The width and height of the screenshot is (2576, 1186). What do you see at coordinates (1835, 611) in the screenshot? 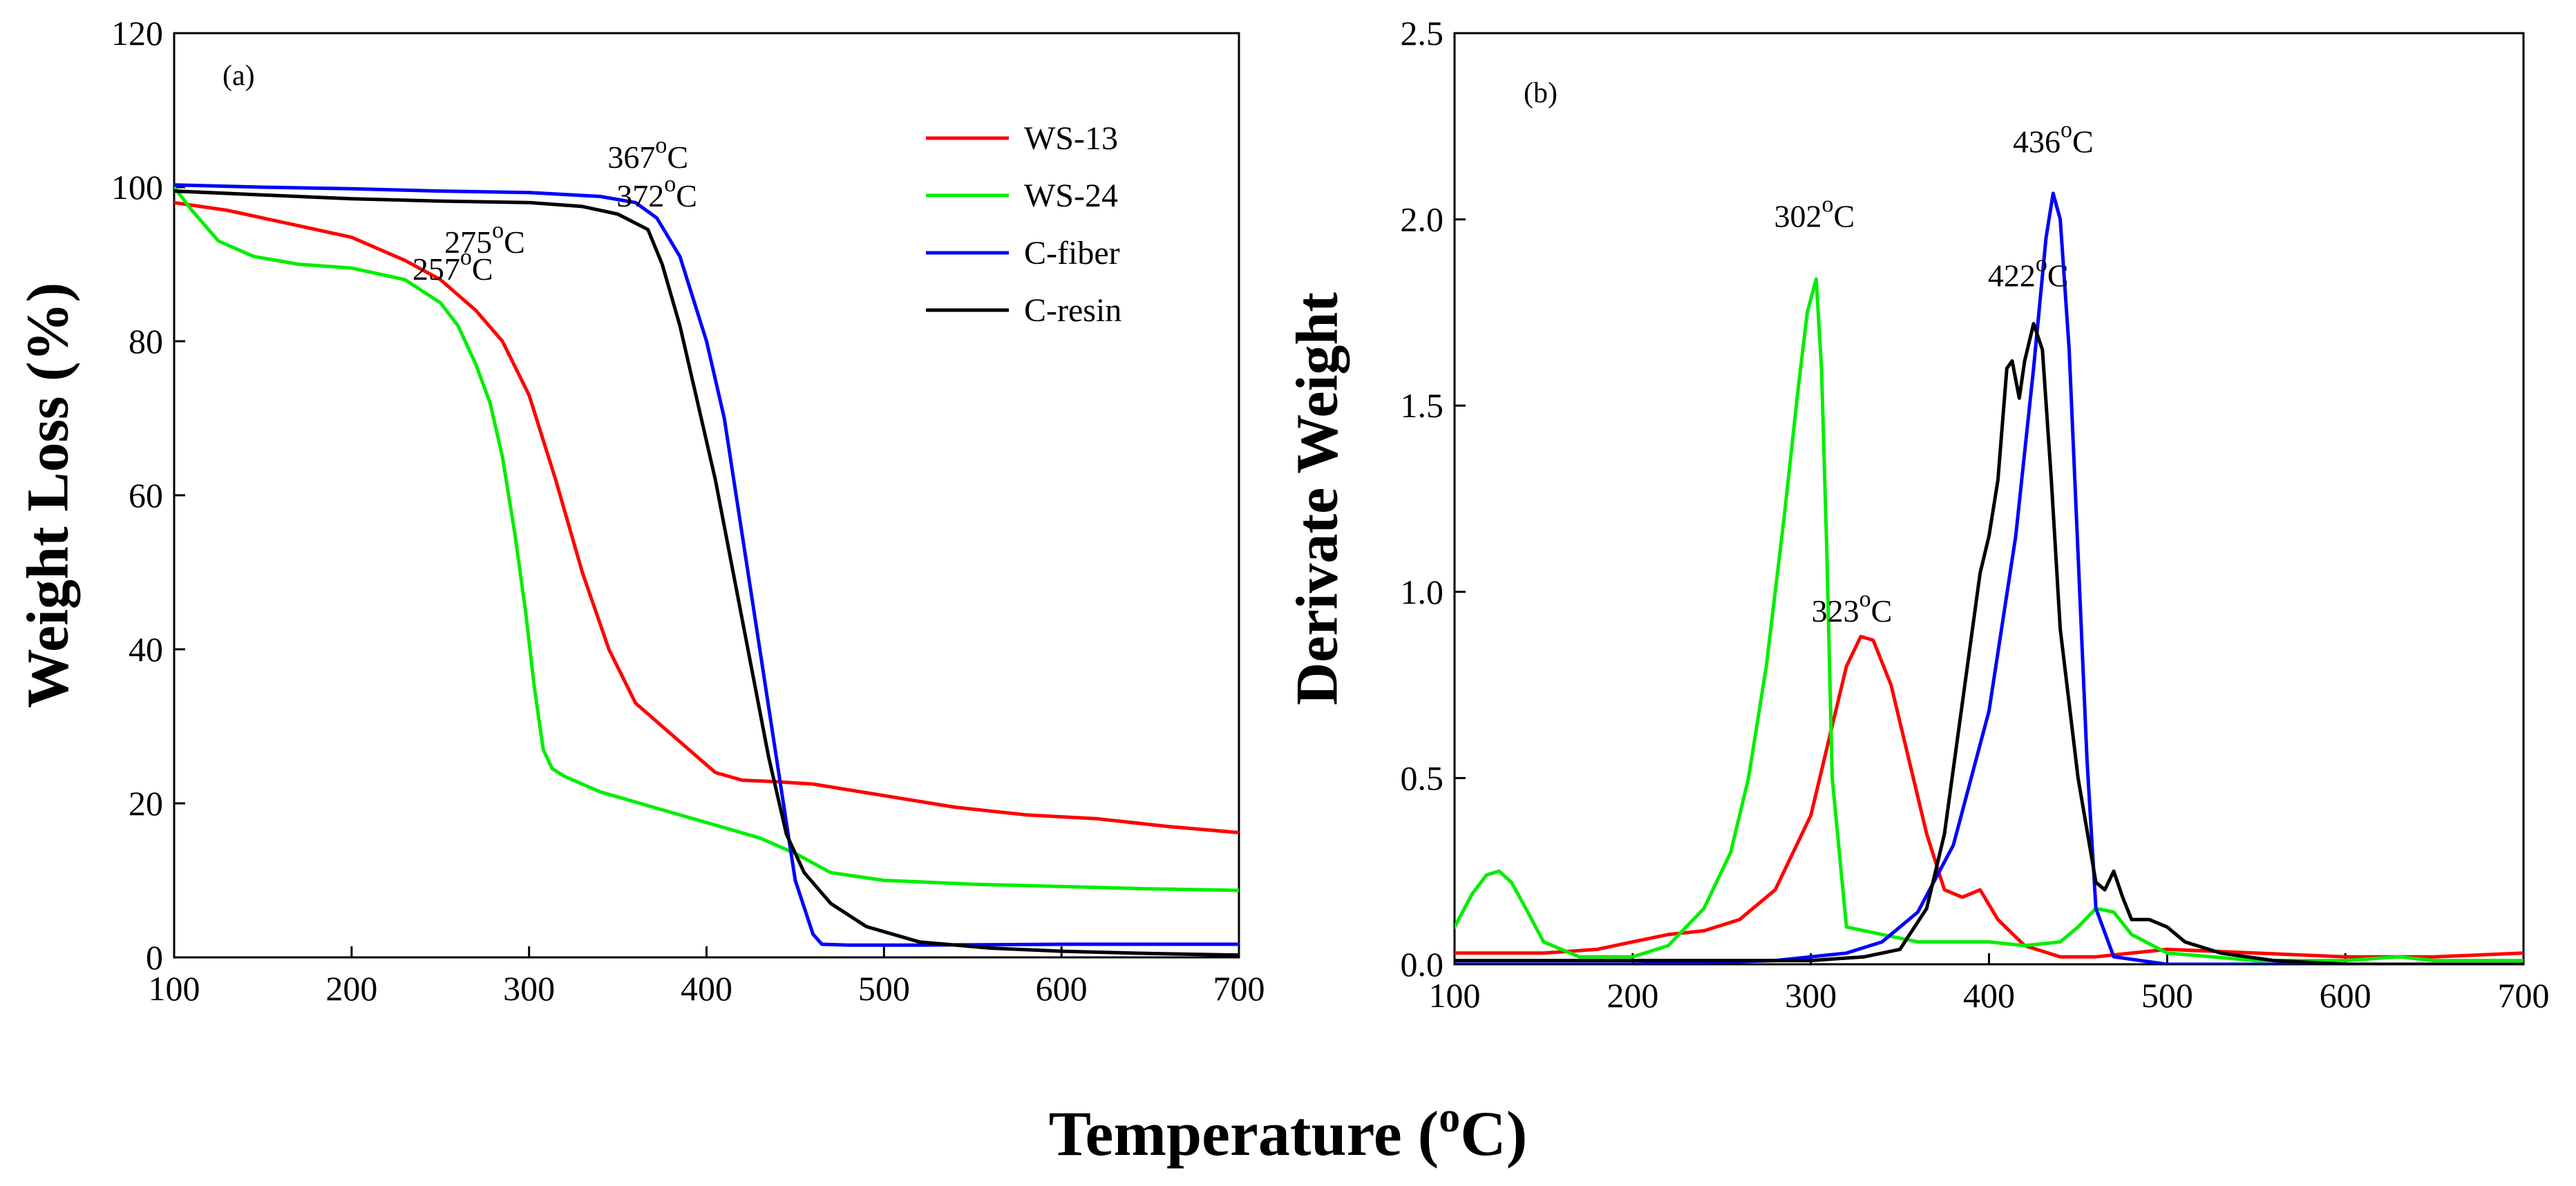
I see `annotation-value: 323` at bounding box center [1835, 611].